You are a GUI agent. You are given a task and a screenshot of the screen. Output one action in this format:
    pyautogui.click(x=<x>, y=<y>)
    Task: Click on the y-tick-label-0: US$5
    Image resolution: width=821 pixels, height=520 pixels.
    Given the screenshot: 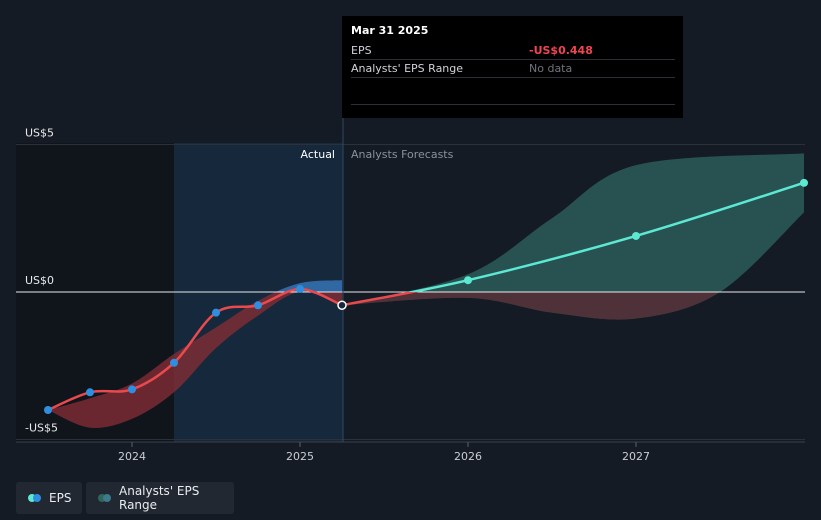 What is the action you would take?
    pyautogui.click(x=39, y=133)
    